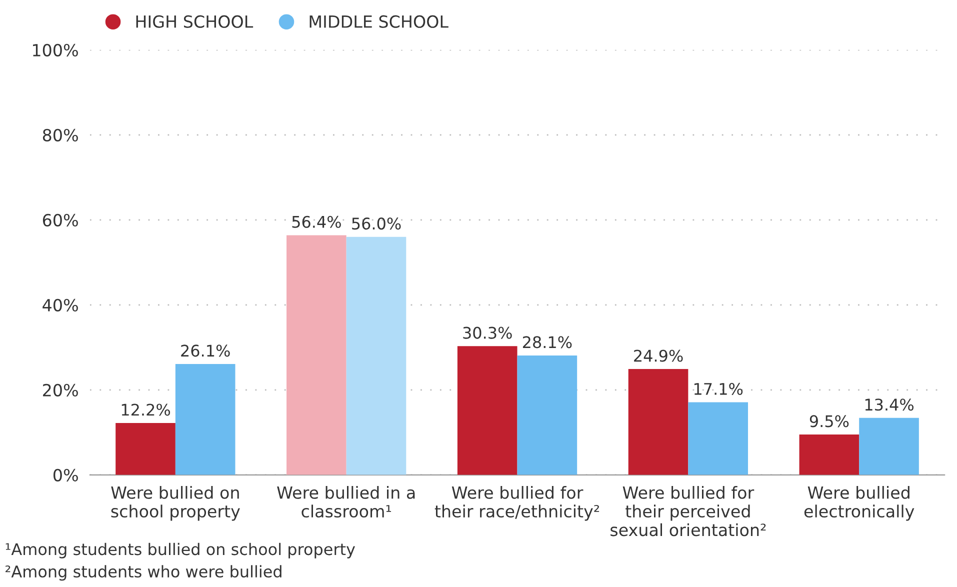 The image size is (957, 587). What do you see at coordinates (60, 220) in the screenshot?
I see `y-tick-label: 60%` at bounding box center [60, 220].